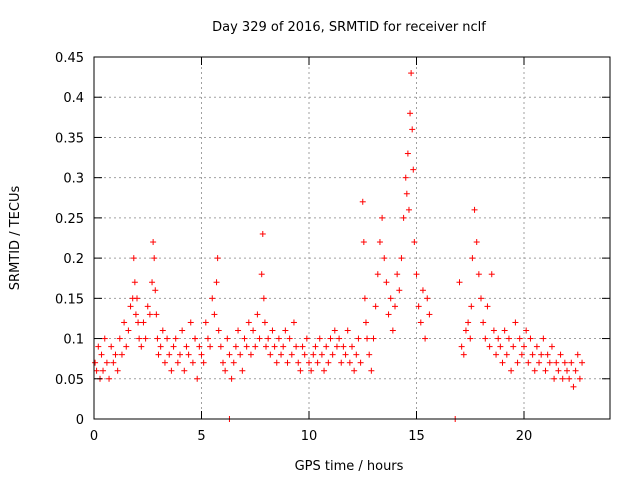 Image resolution: width=640 pixels, height=480 pixels. What do you see at coordinates (80, 420) in the screenshot?
I see `y-tick-label: 0` at bounding box center [80, 420].